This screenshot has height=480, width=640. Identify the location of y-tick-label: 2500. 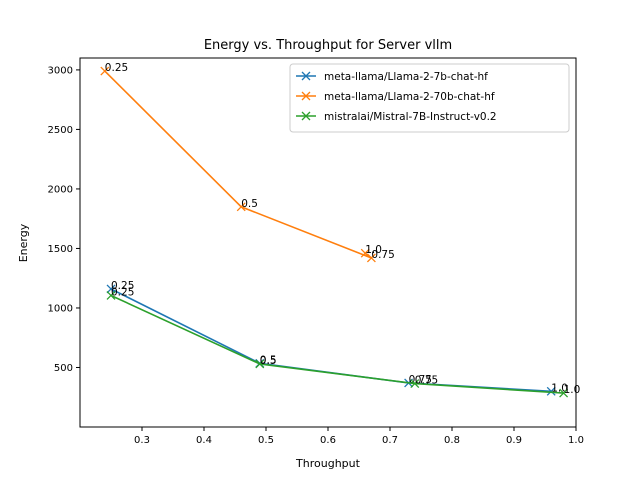
(60, 130).